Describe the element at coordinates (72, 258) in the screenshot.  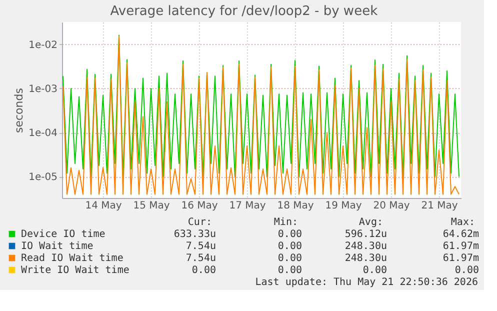
I see `legend-label: Read IO Wait time` at that location.